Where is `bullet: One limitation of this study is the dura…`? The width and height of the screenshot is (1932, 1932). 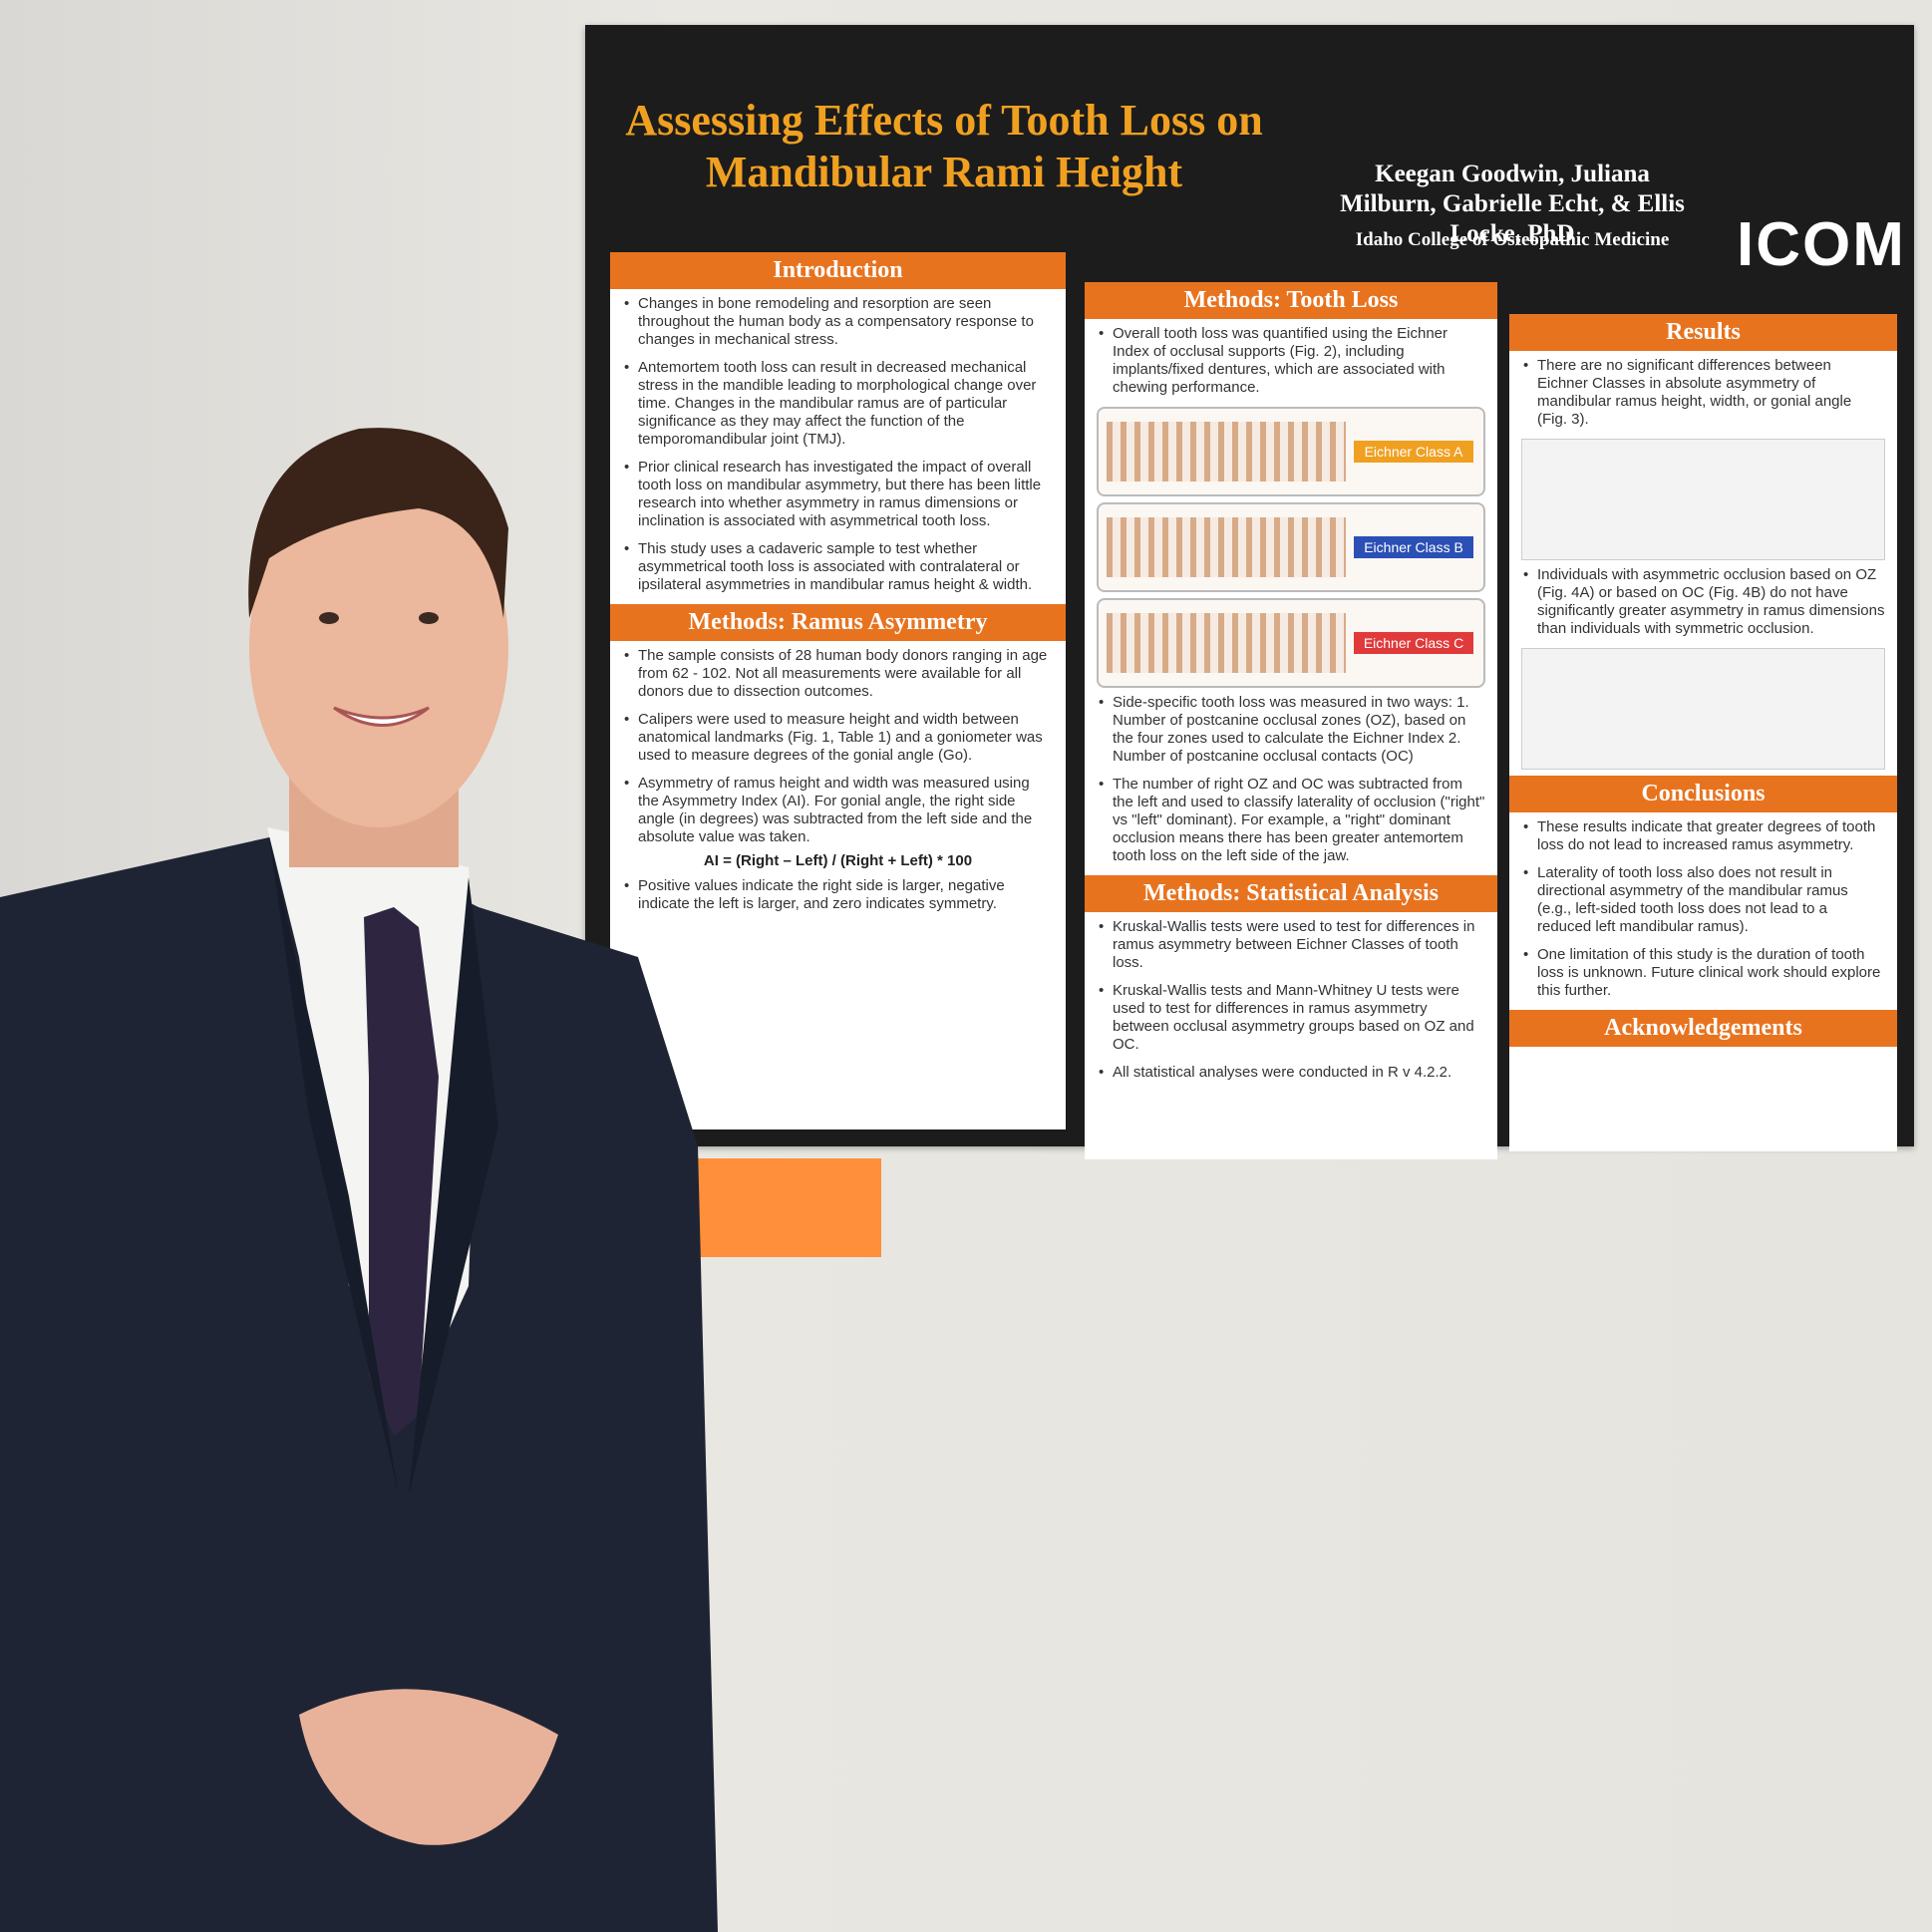 bullet: One limitation of this study is the dura… is located at coordinates (1704, 973).